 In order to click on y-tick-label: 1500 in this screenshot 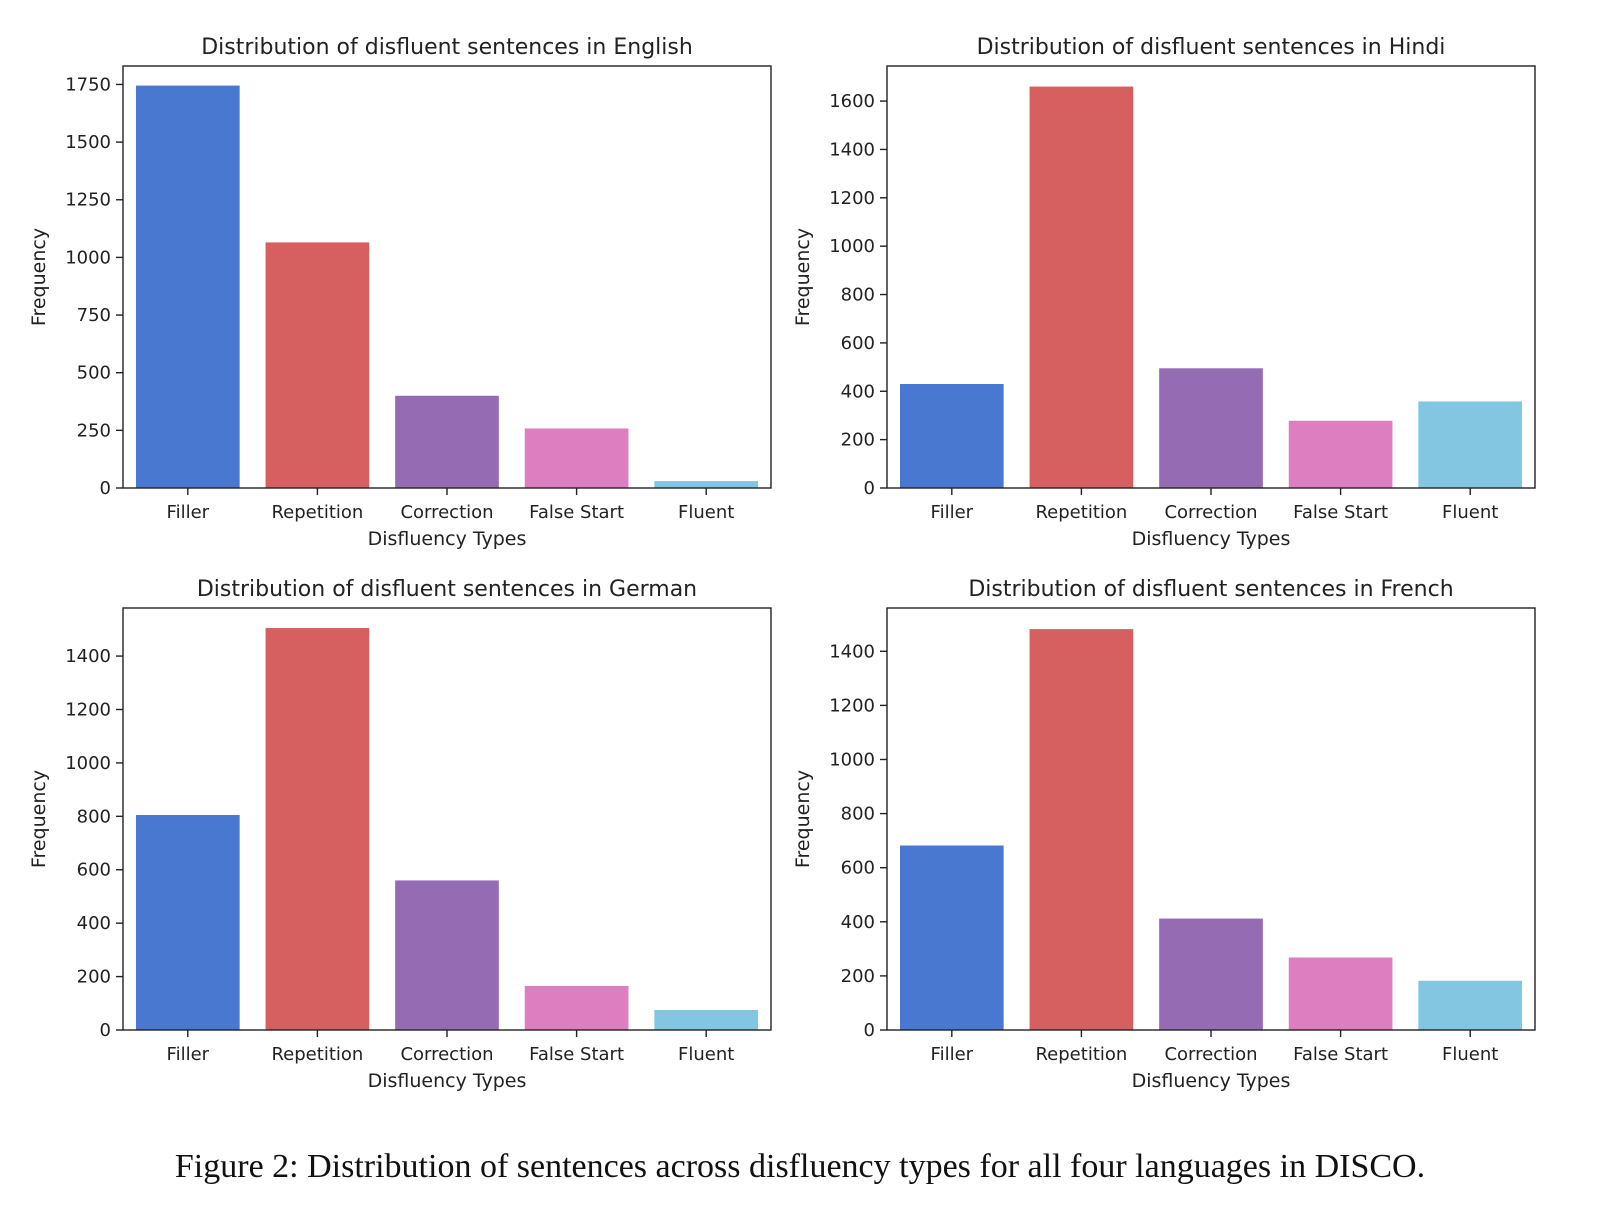, I will do `click(88, 142)`.